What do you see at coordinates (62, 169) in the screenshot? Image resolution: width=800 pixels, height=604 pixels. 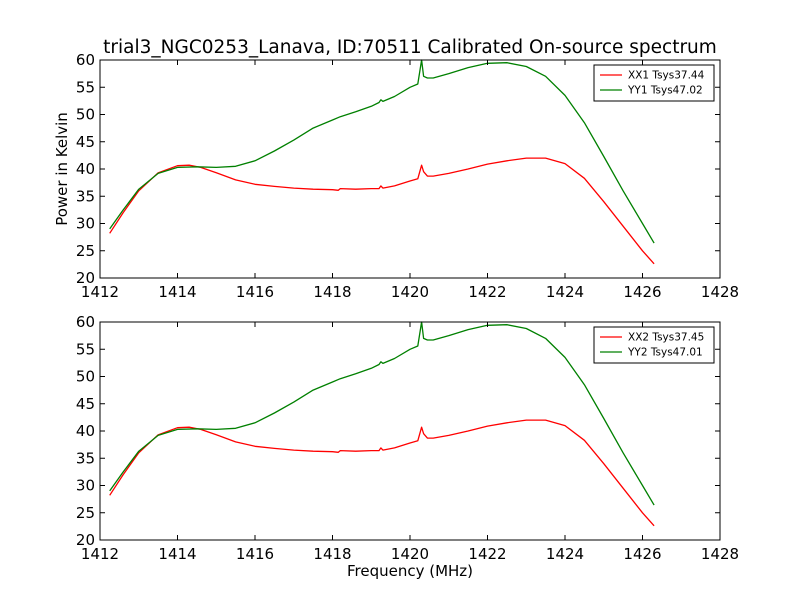 I see `y-axis-label: Power in Kelvin` at bounding box center [62, 169].